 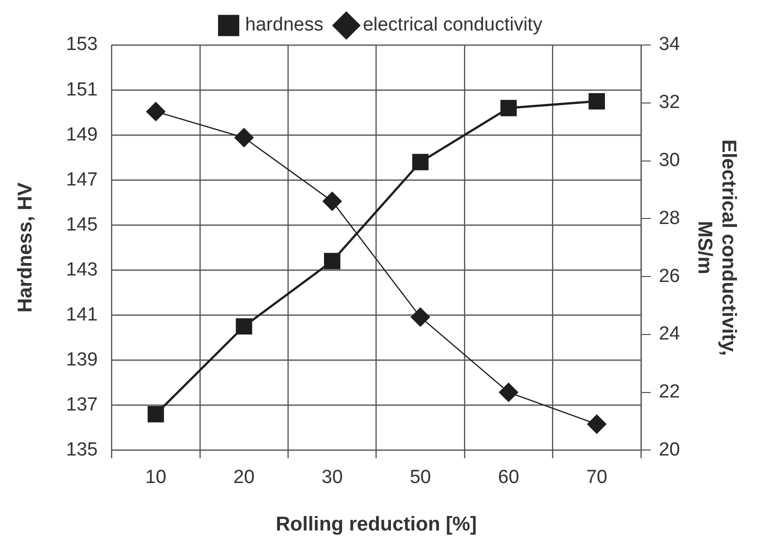 I want to click on y2-tick-label: 30, so click(x=669, y=161).